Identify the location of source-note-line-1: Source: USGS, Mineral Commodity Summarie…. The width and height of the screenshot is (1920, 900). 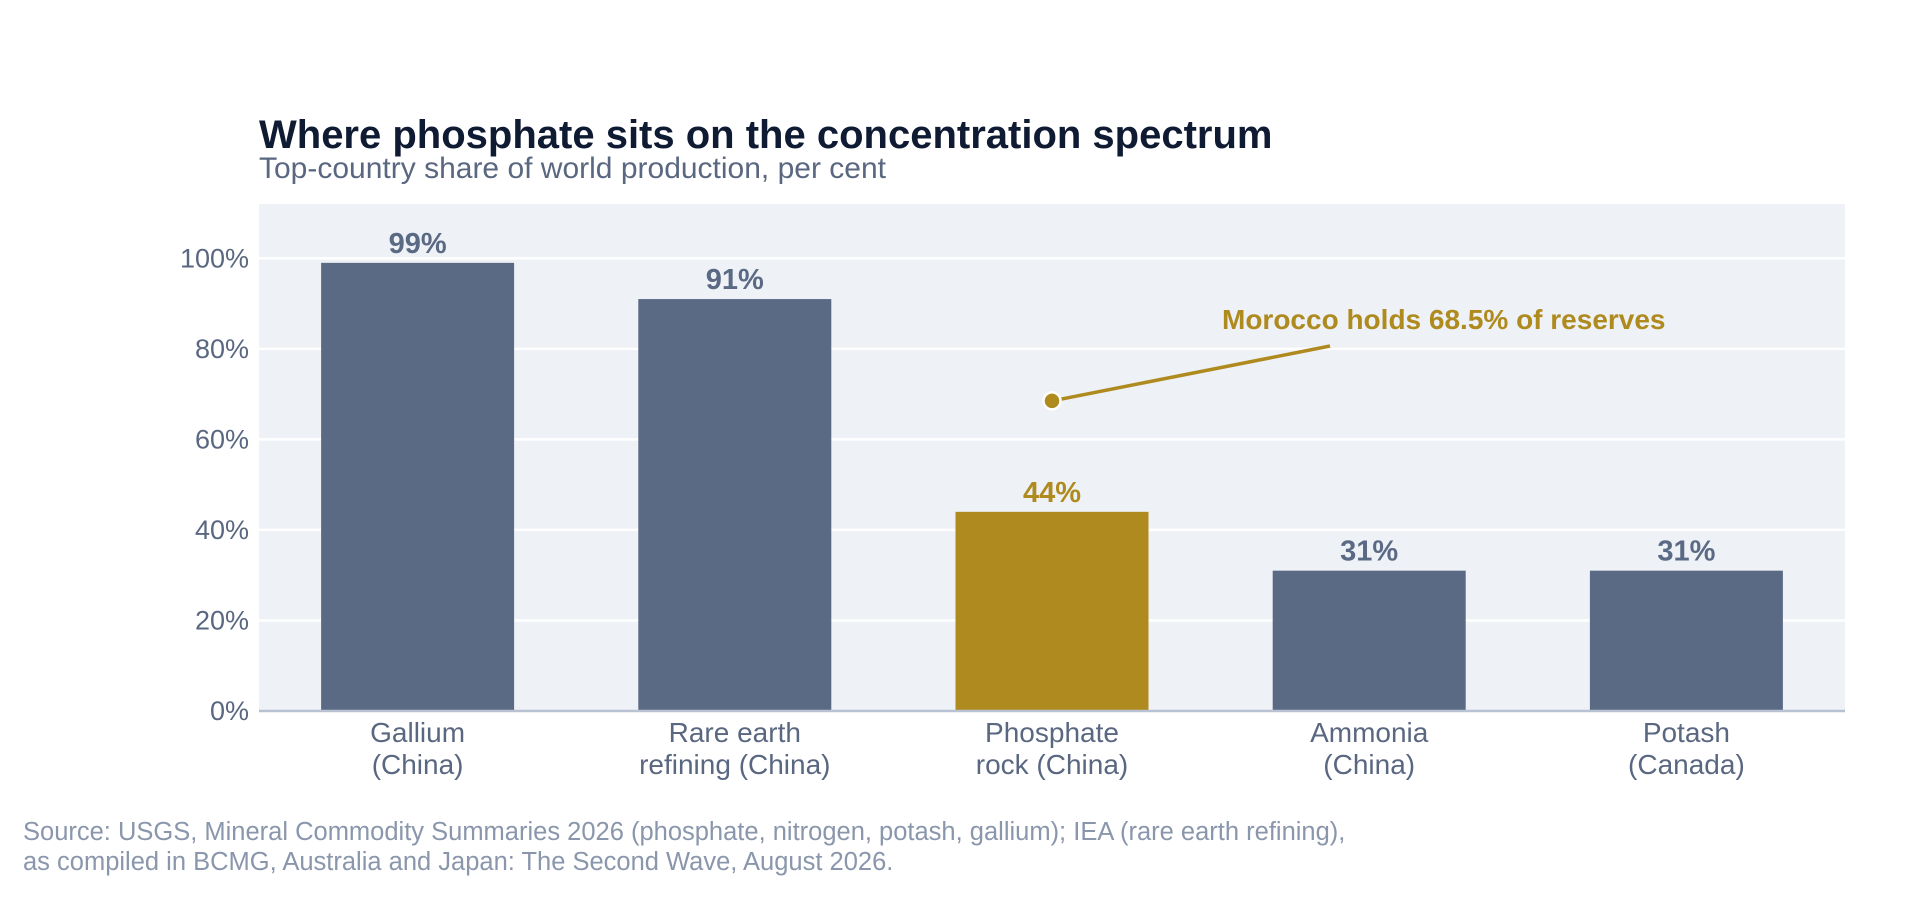
(684, 832).